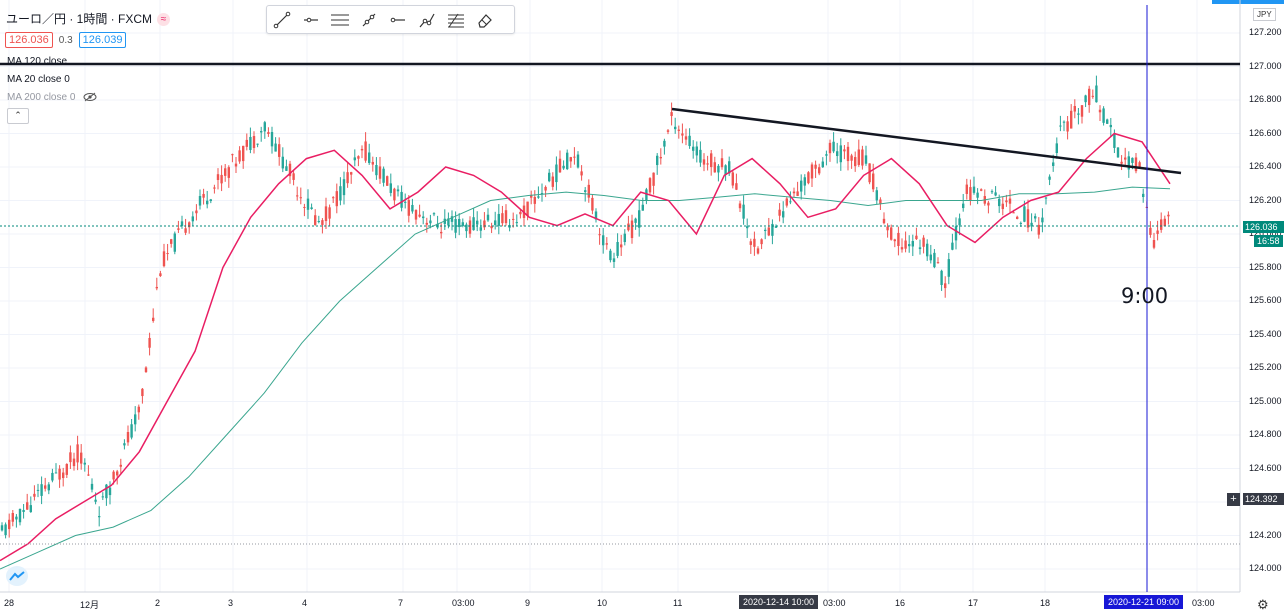 The height and width of the screenshot is (613, 1284). Describe the element at coordinates (339, 19) in the screenshot. I see `parallel-channel-icon` at that location.